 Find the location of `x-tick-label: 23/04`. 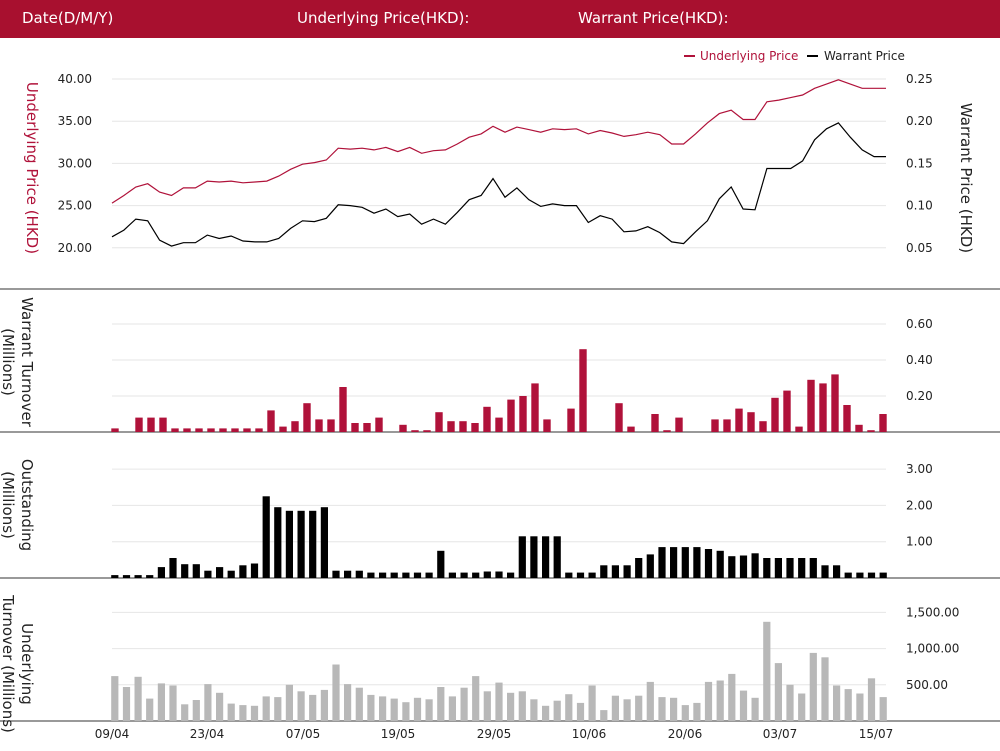

x-tick-label: 23/04 is located at coordinates (207, 734).